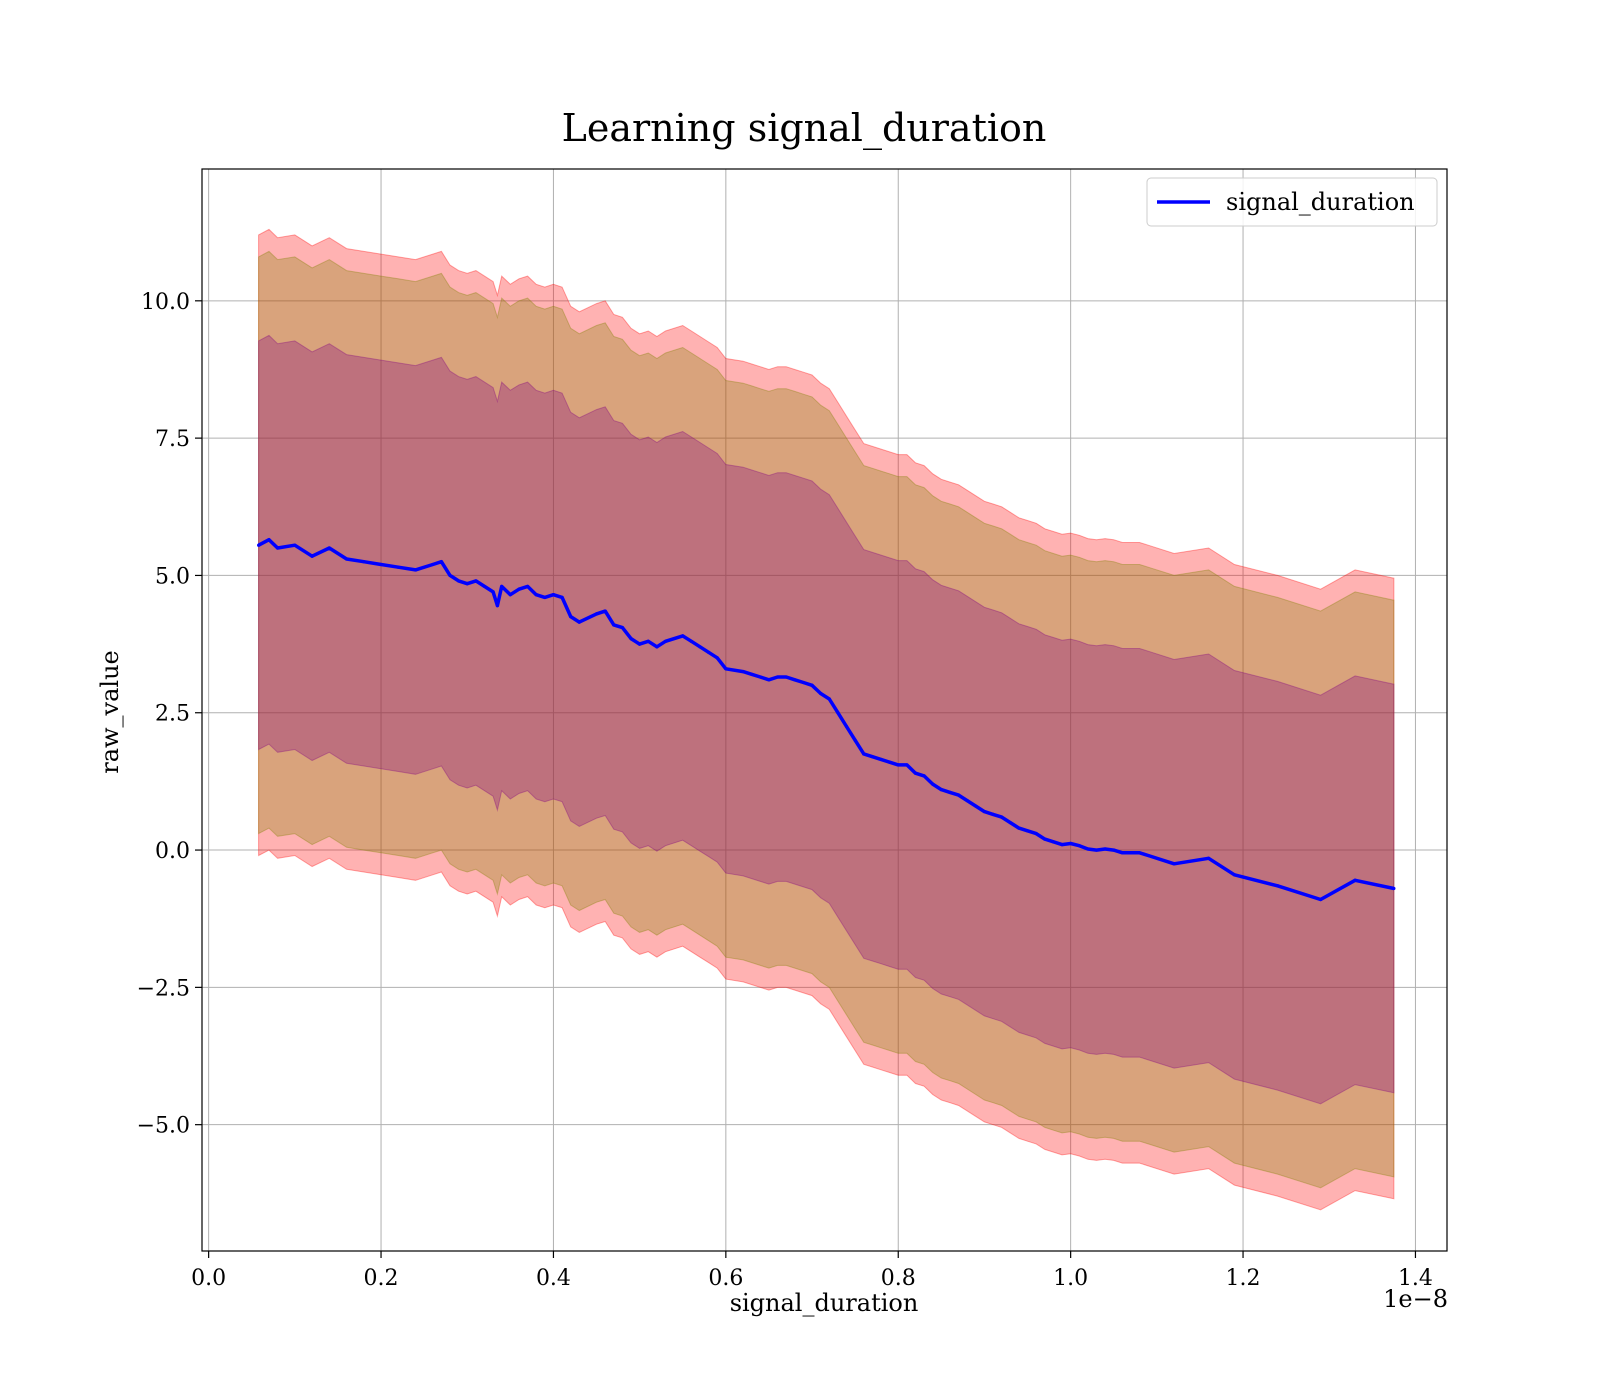 The image size is (1600, 1400). I want to click on x-tick-label: 0.6, so click(725, 1278).